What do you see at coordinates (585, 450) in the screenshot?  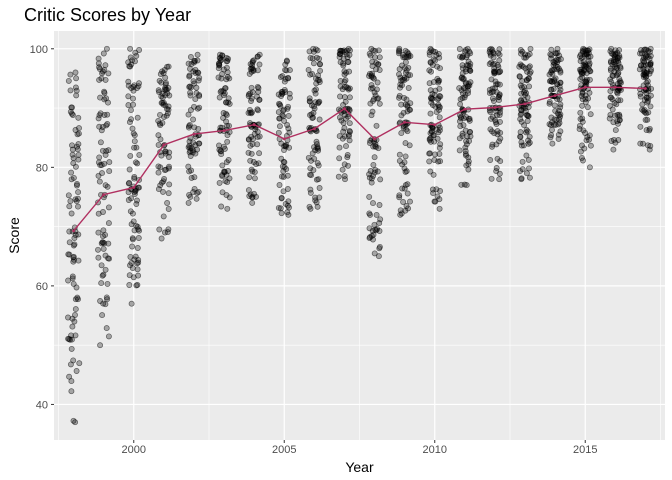 I see `x-tick-label: 2015` at bounding box center [585, 450].